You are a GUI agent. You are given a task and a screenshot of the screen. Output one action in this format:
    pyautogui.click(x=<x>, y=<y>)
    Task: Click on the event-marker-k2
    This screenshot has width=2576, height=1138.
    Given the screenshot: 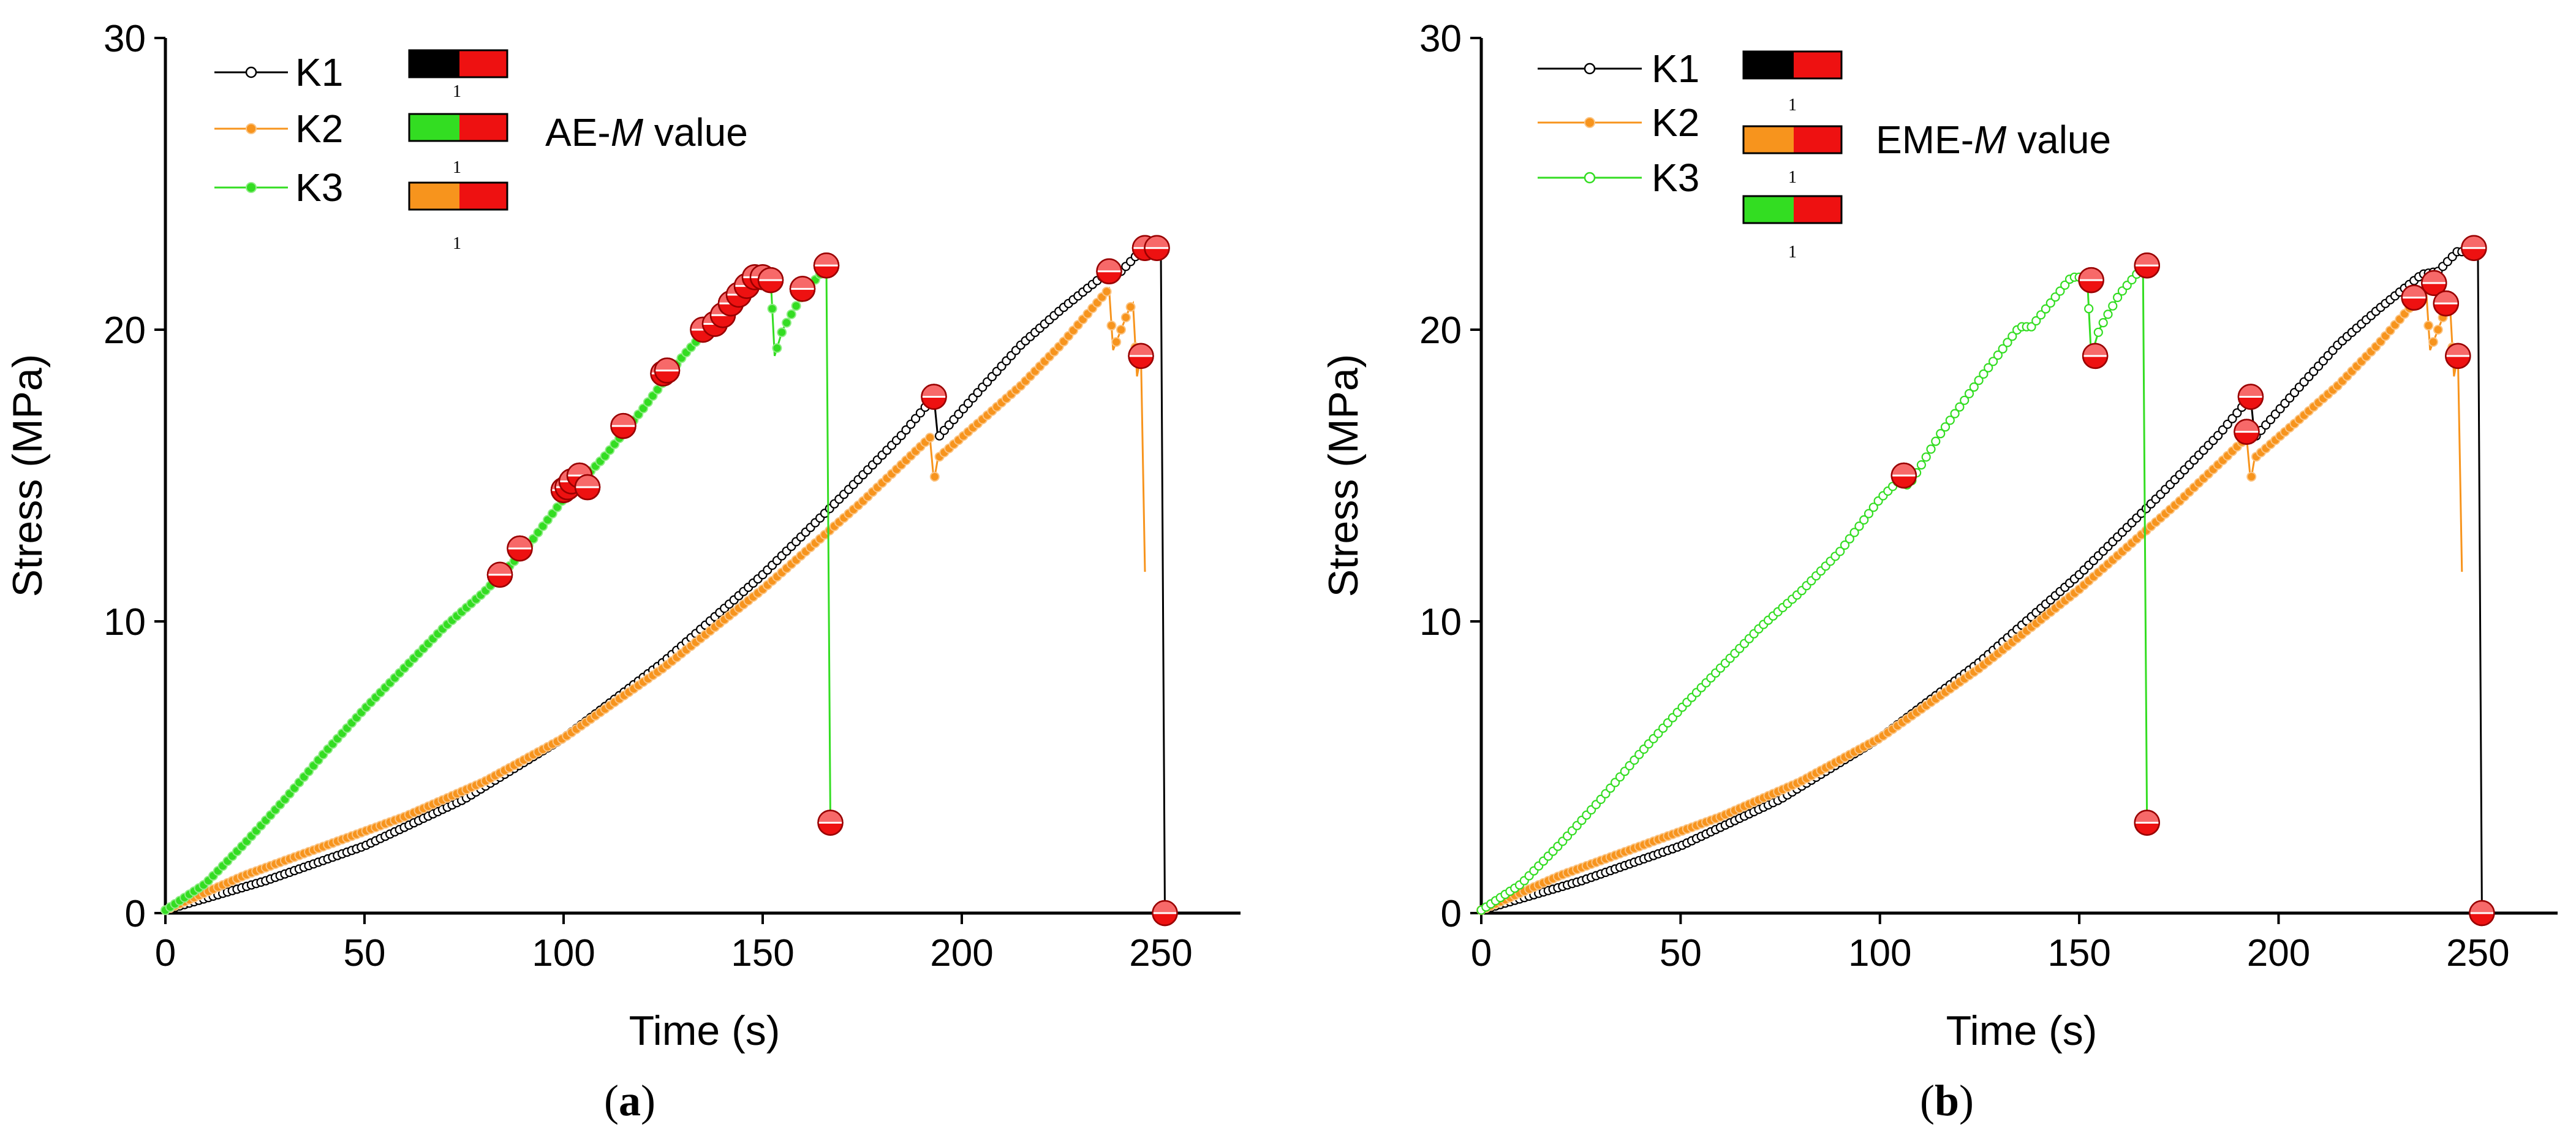 What is the action you would take?
    pyautogui.click(x=2247, y=432)
    